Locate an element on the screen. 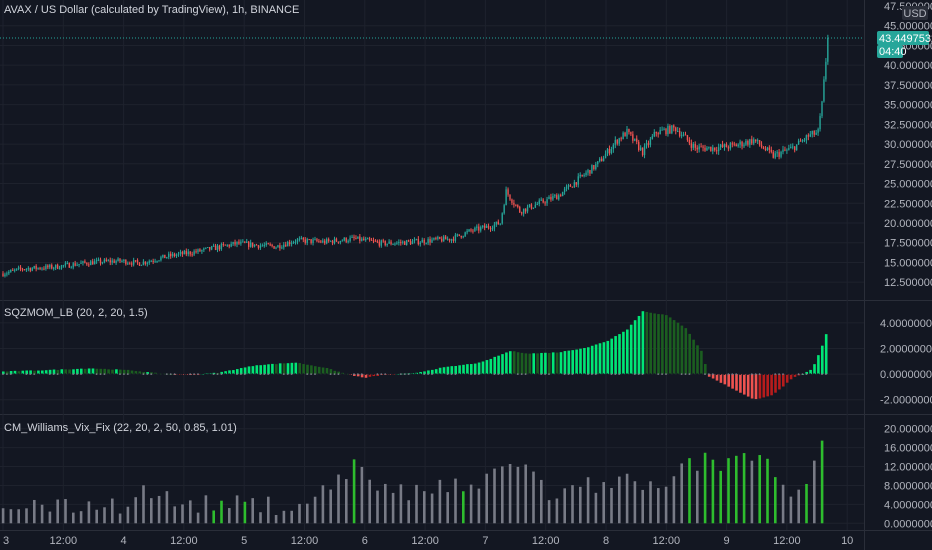 Image resolution: width=932 pixels, height=550 pixels. sqz-momentum-pane is located at coordinates (415, 355).